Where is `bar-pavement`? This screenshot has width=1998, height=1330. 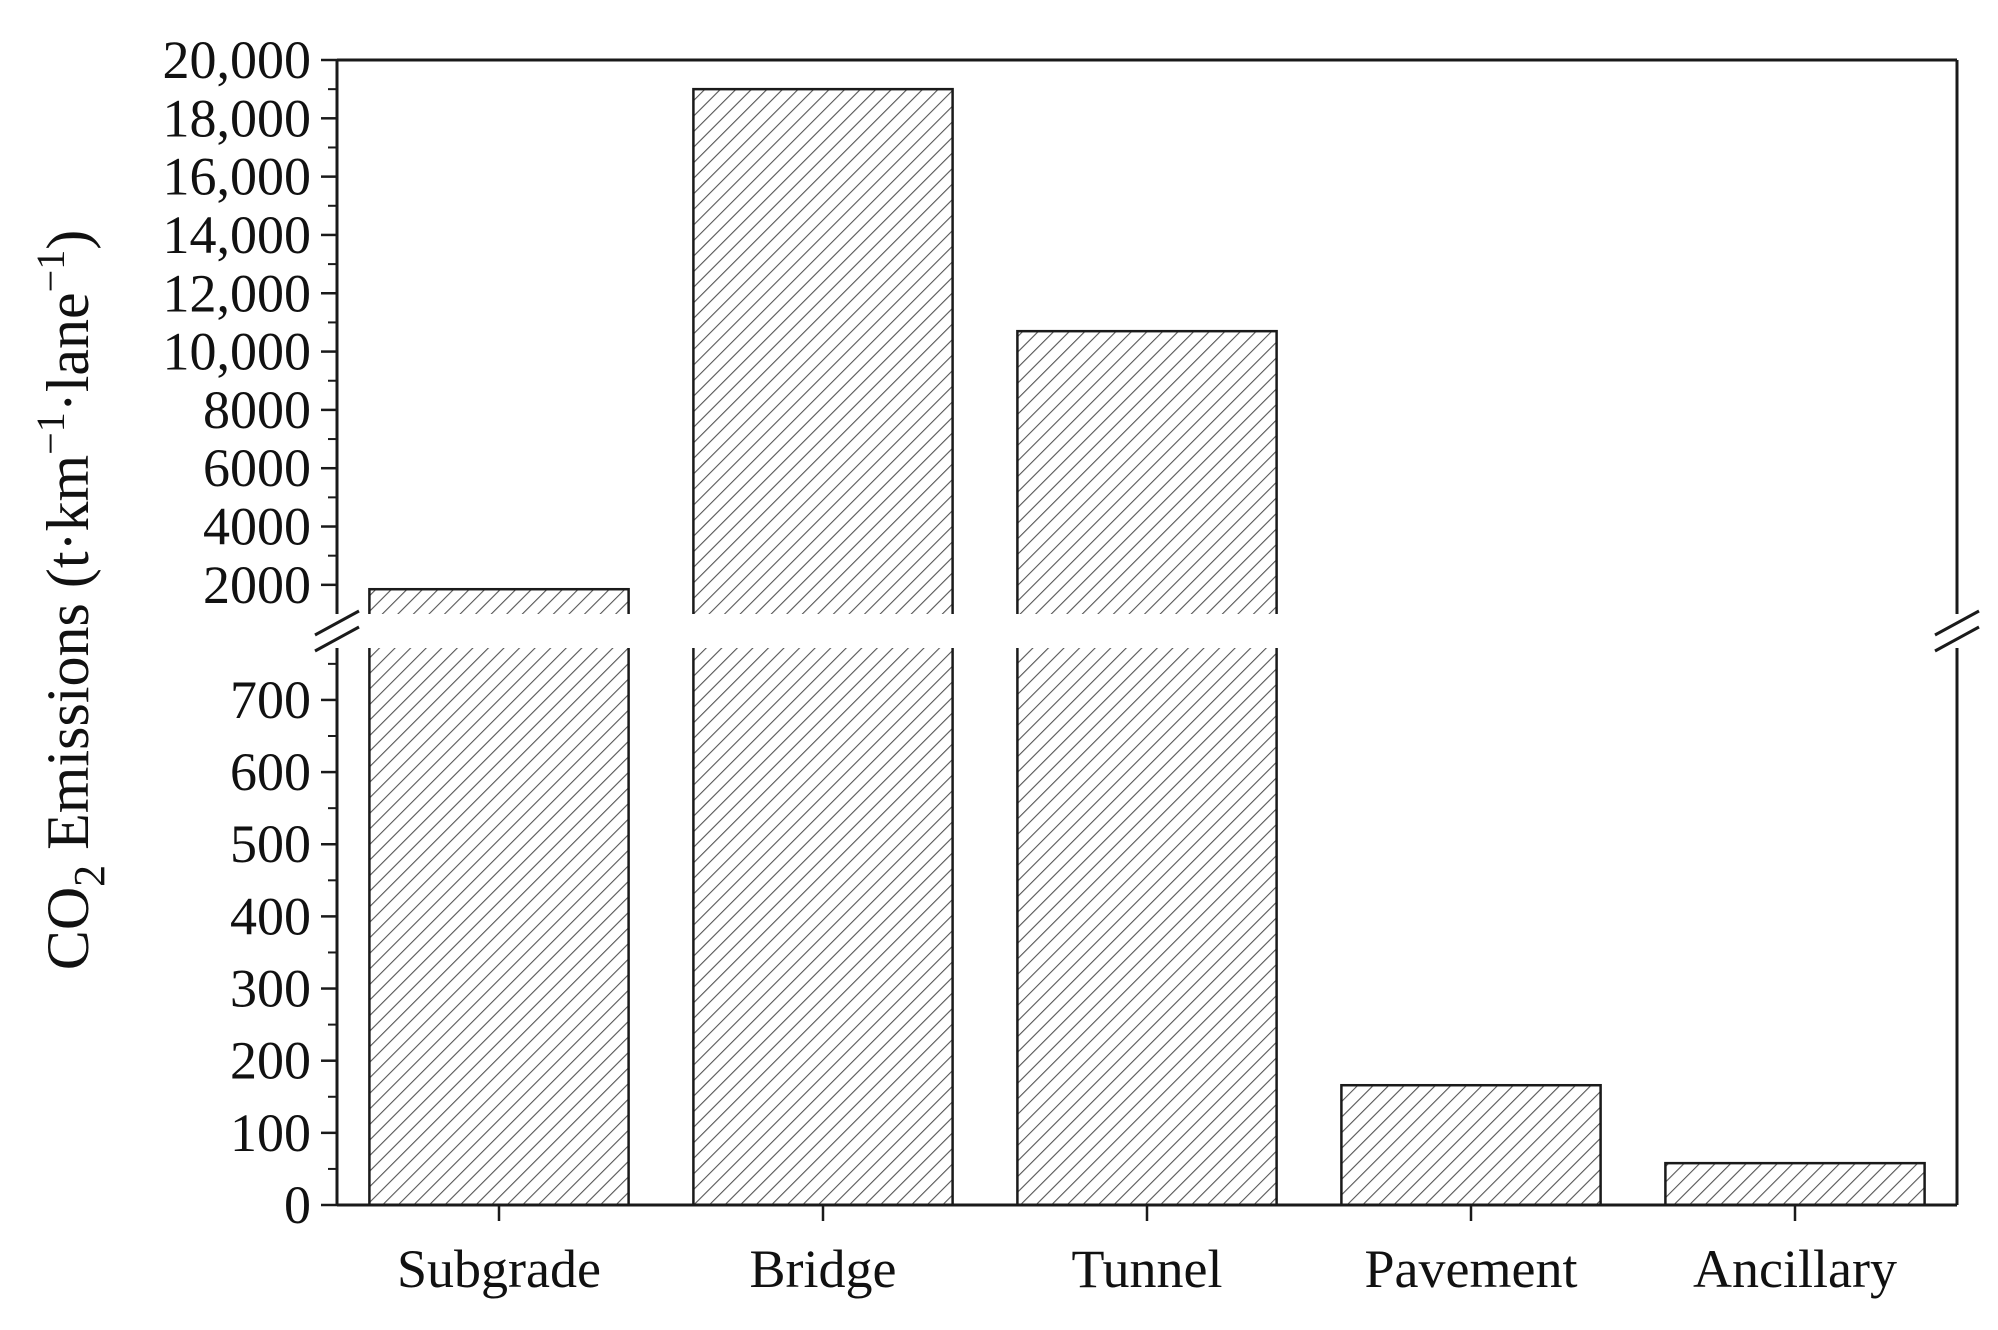
bar-pavement is located at coordinates (1471, 1145).